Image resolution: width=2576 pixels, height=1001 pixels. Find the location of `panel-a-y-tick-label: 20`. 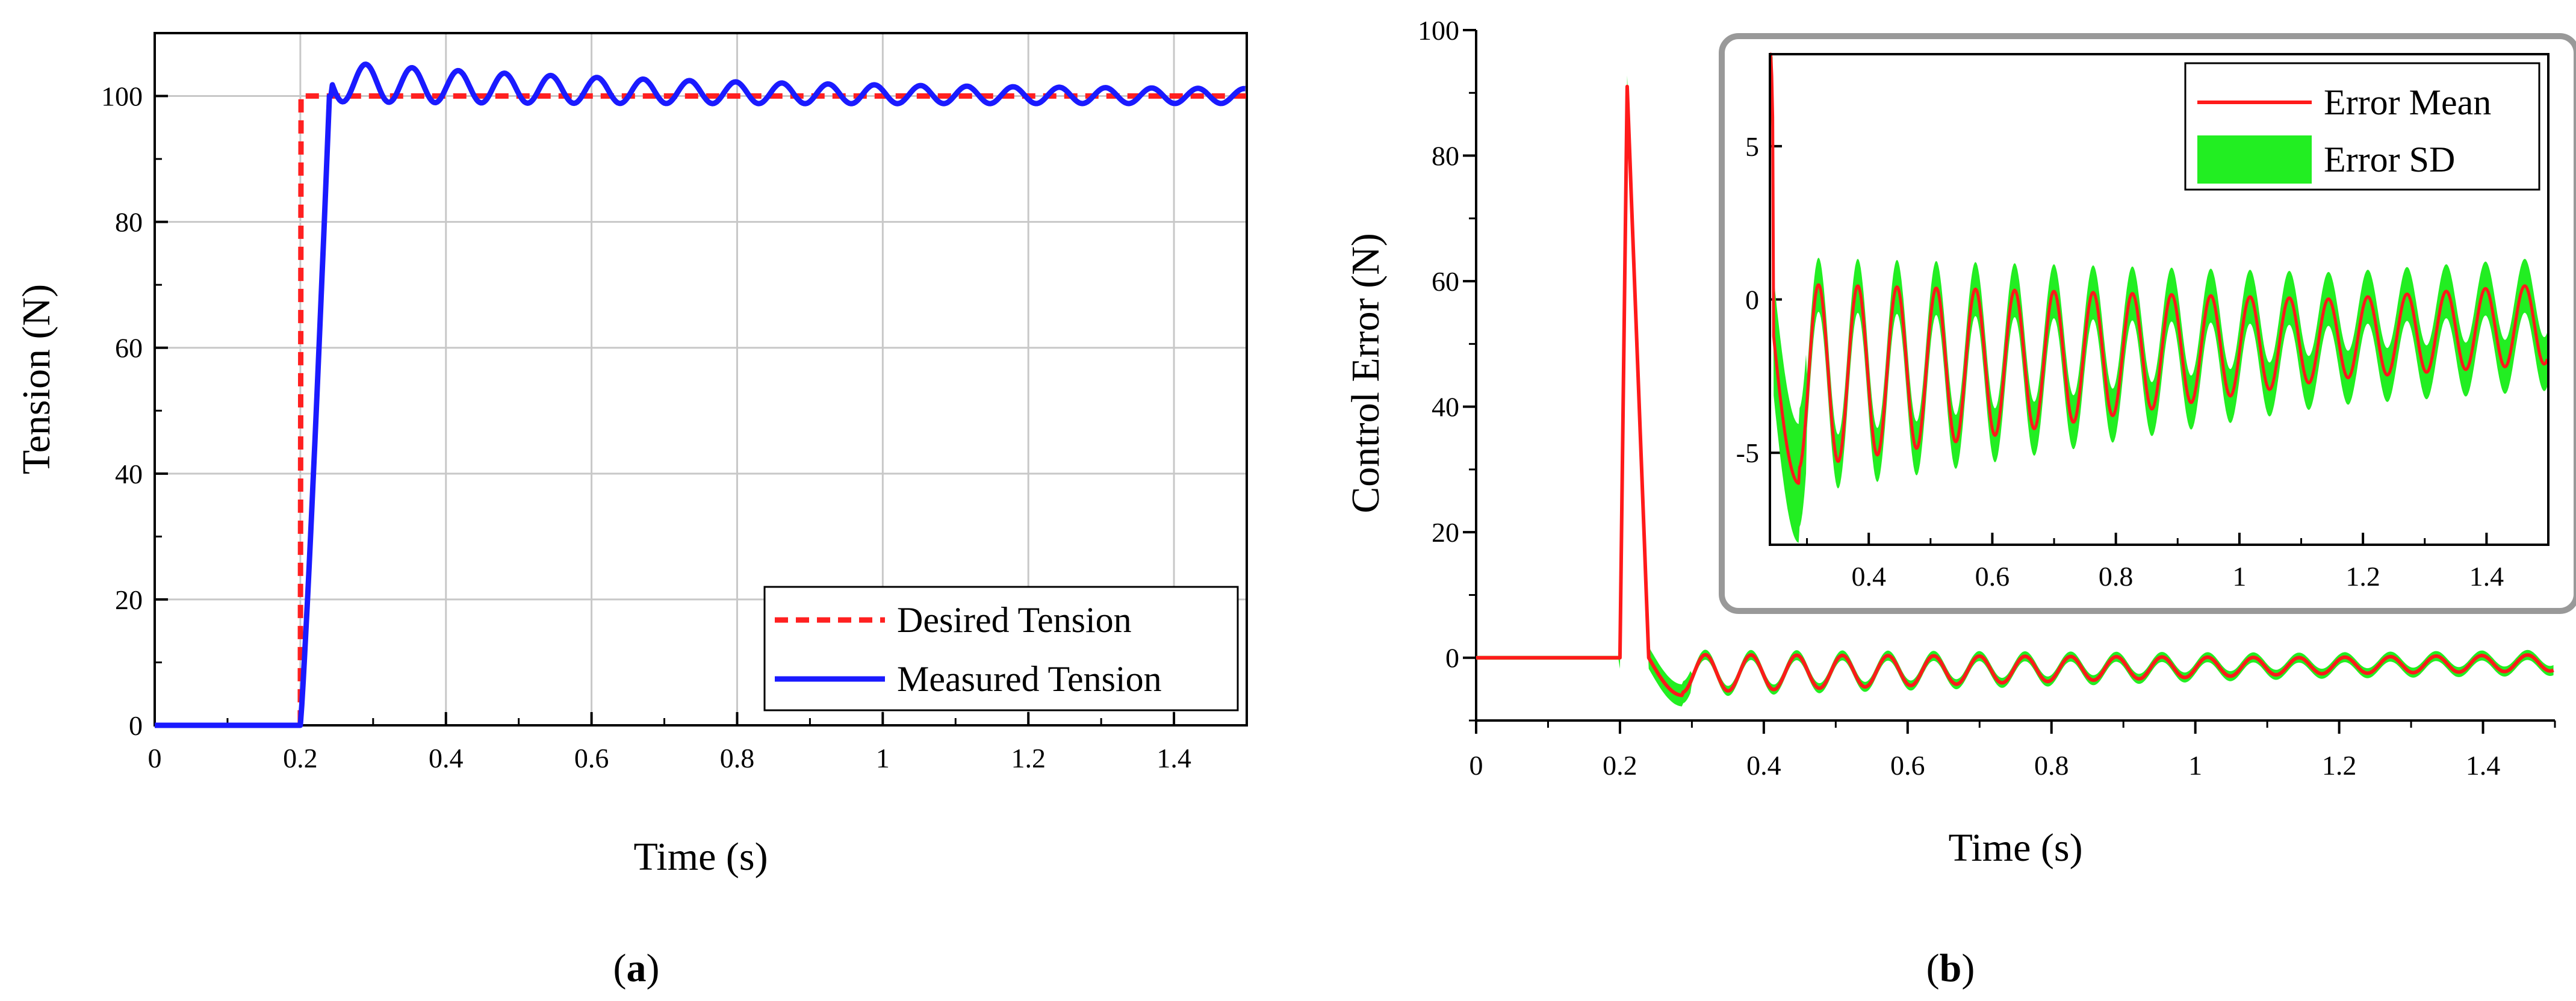

panel-a-y-tick-label: 20 is located at coordinates (129, 600).